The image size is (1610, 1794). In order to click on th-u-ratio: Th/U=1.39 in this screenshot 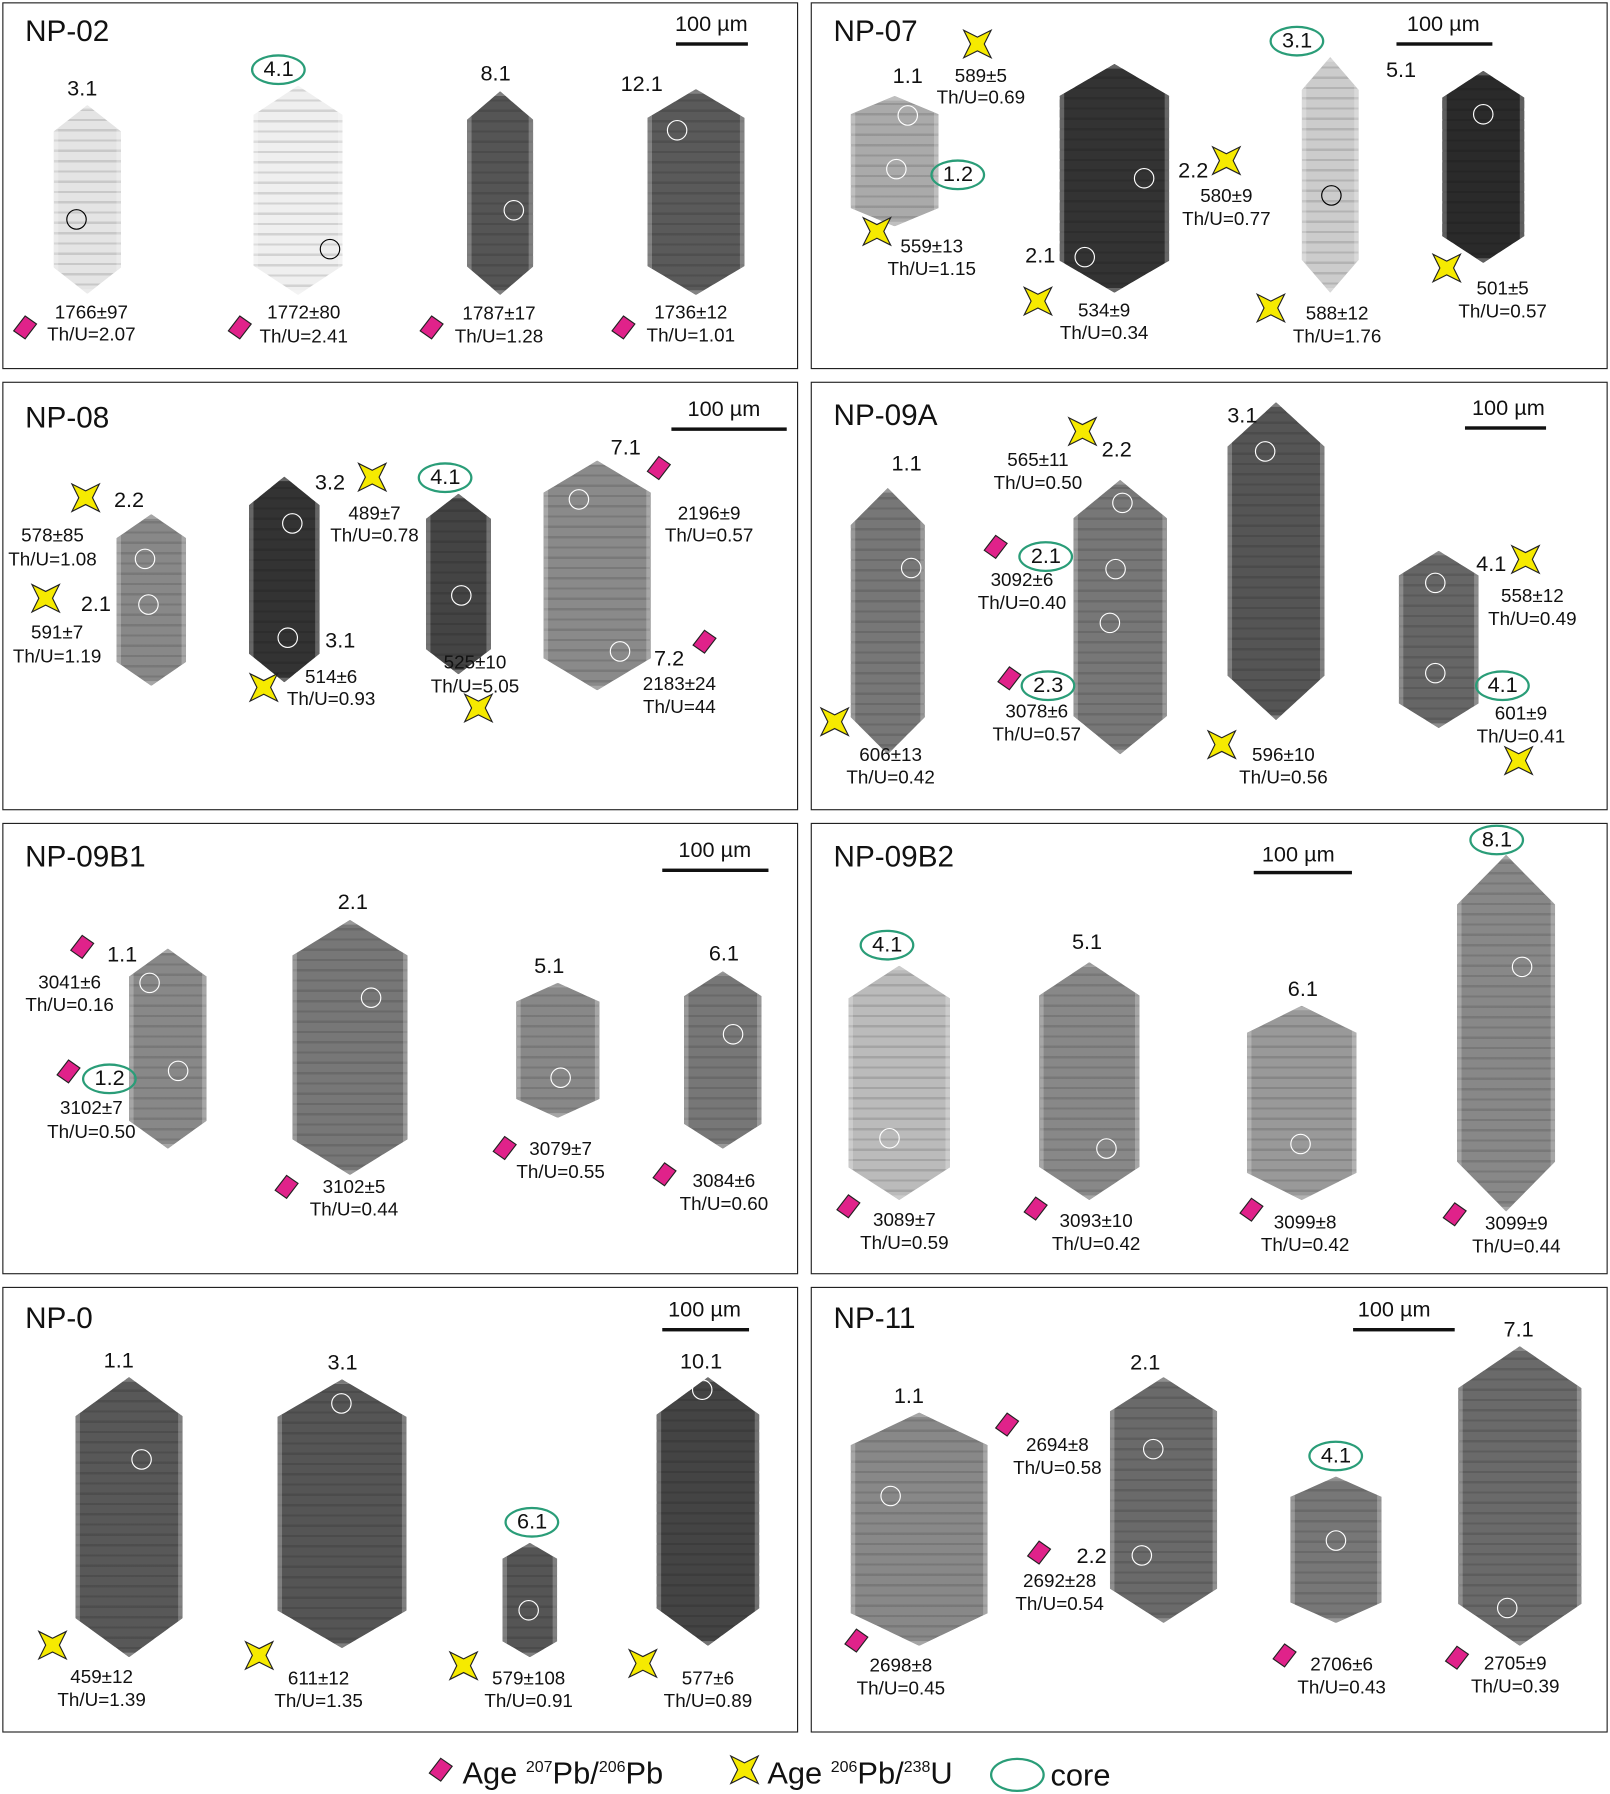, I will do `click(101, 1700)`.